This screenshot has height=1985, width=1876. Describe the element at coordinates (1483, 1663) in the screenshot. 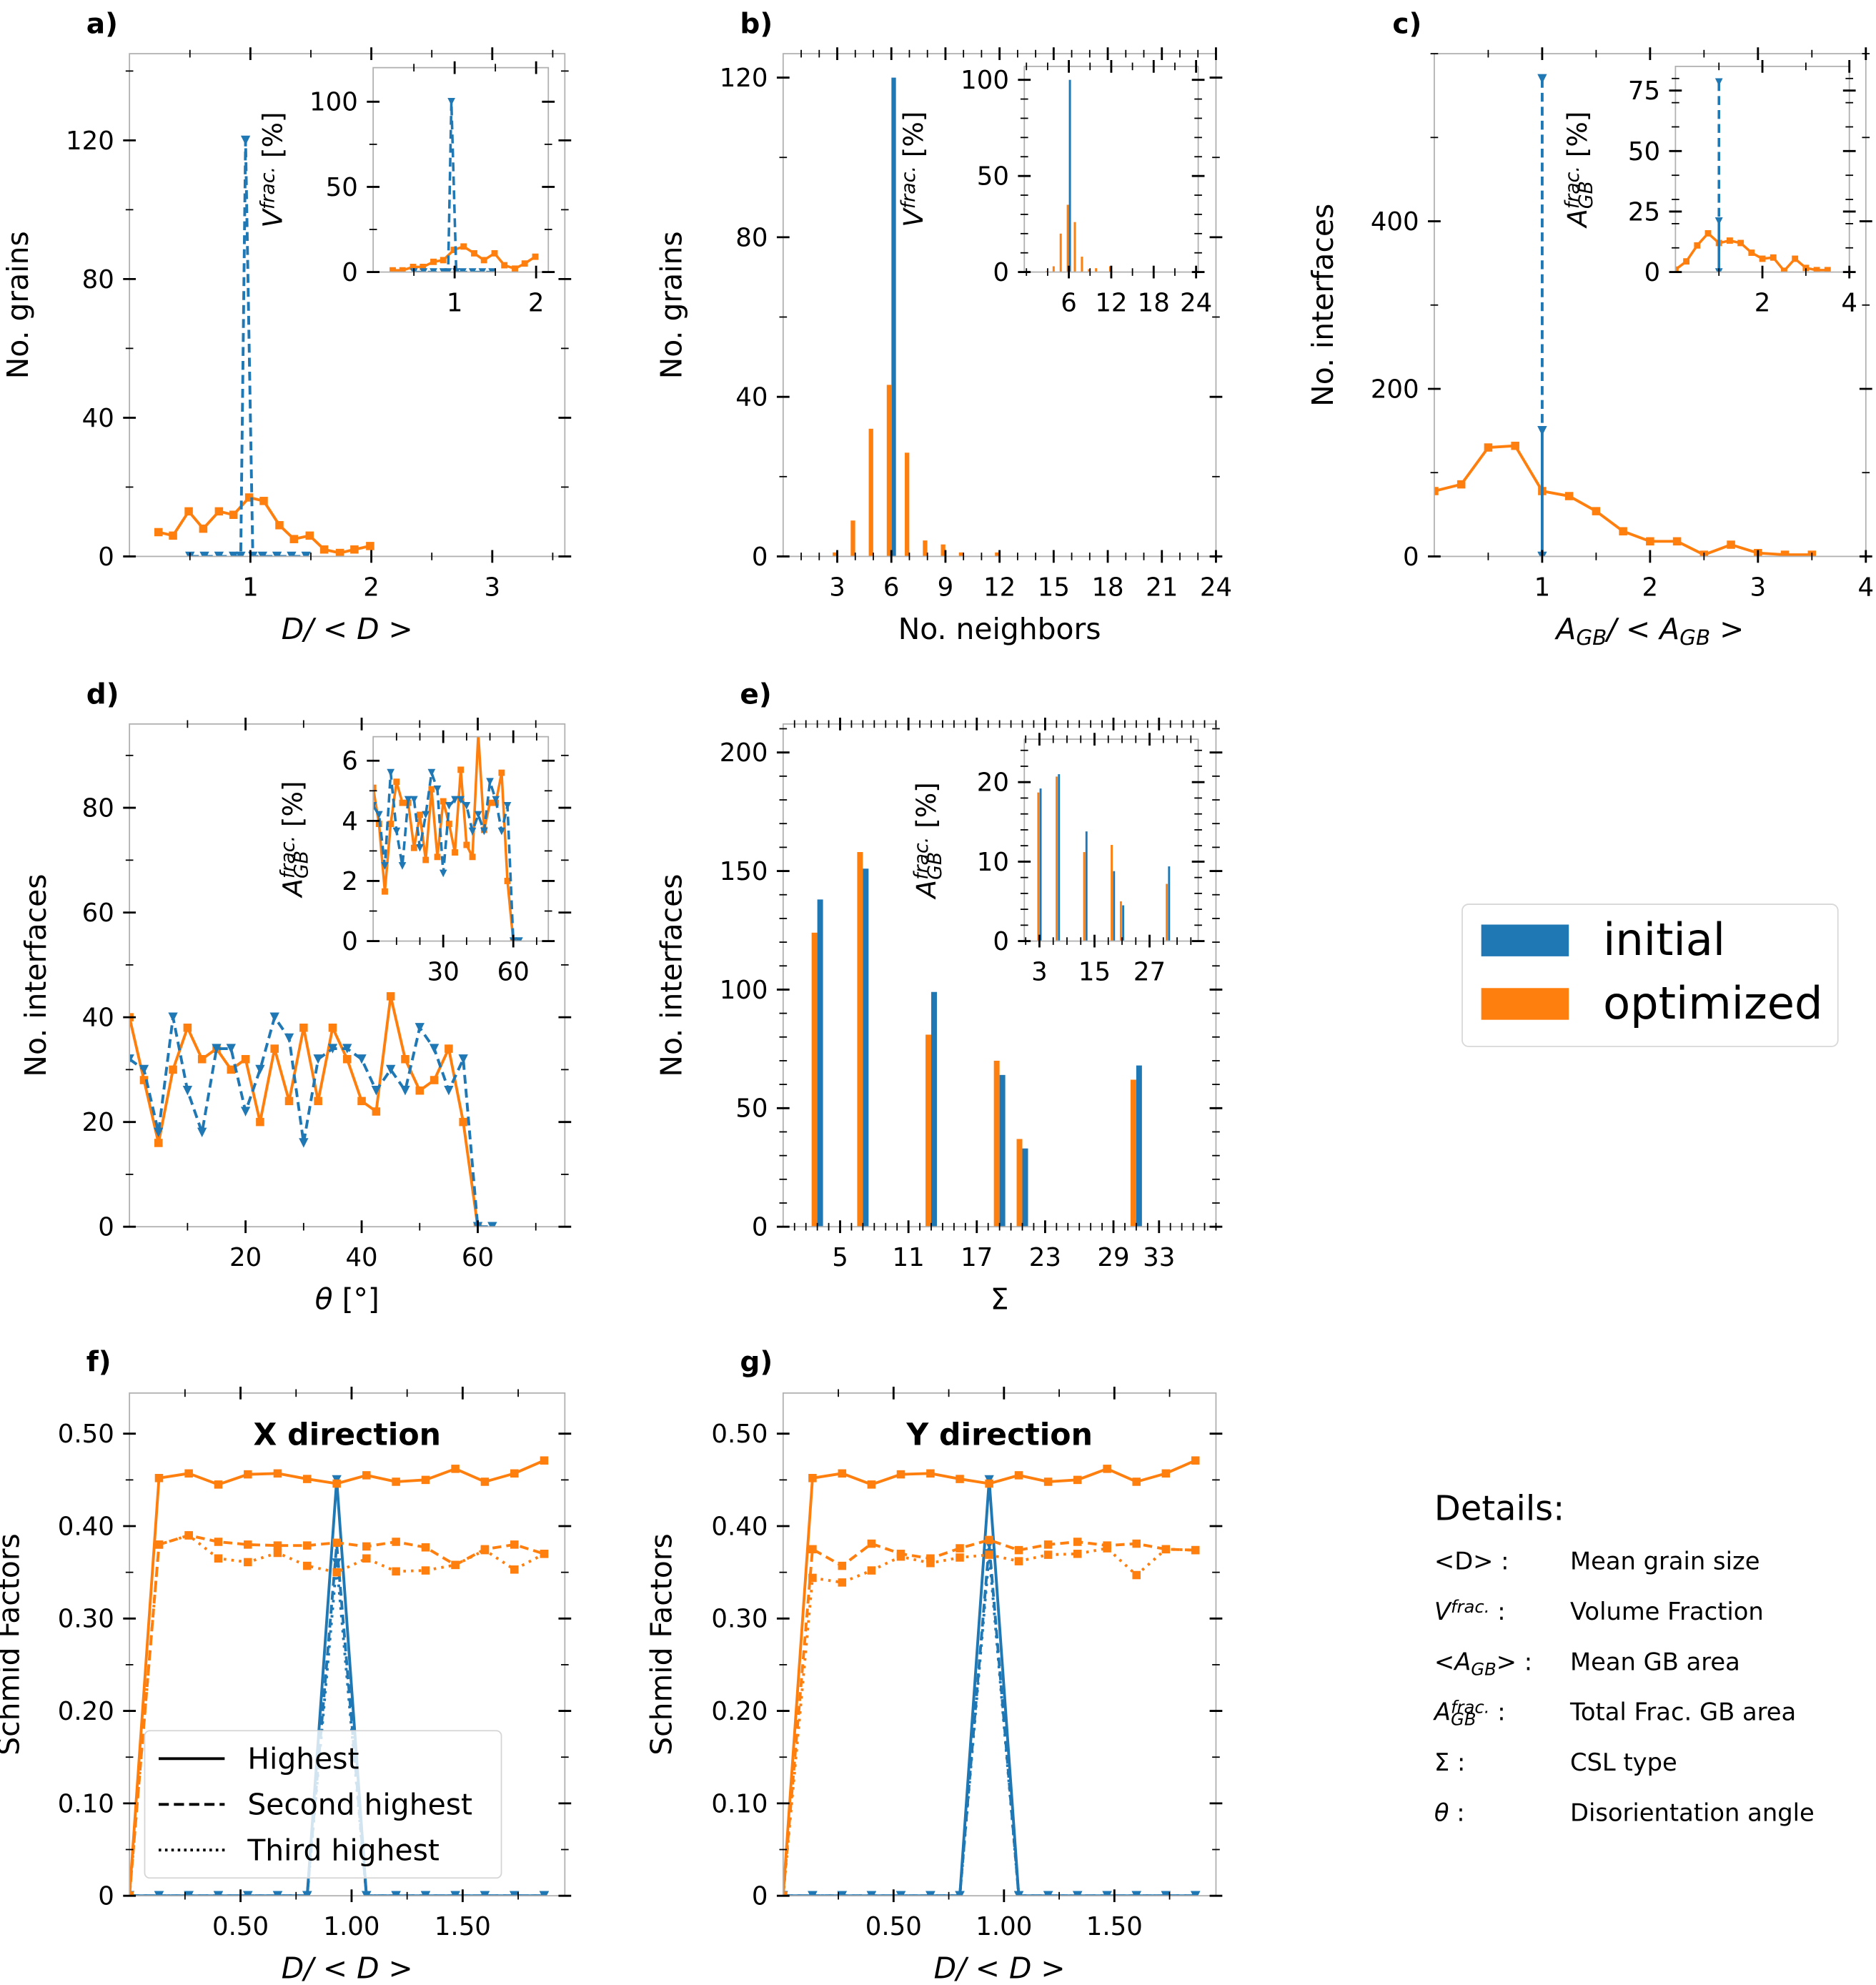

I see `details-symbol: <AGB> :` at that location.